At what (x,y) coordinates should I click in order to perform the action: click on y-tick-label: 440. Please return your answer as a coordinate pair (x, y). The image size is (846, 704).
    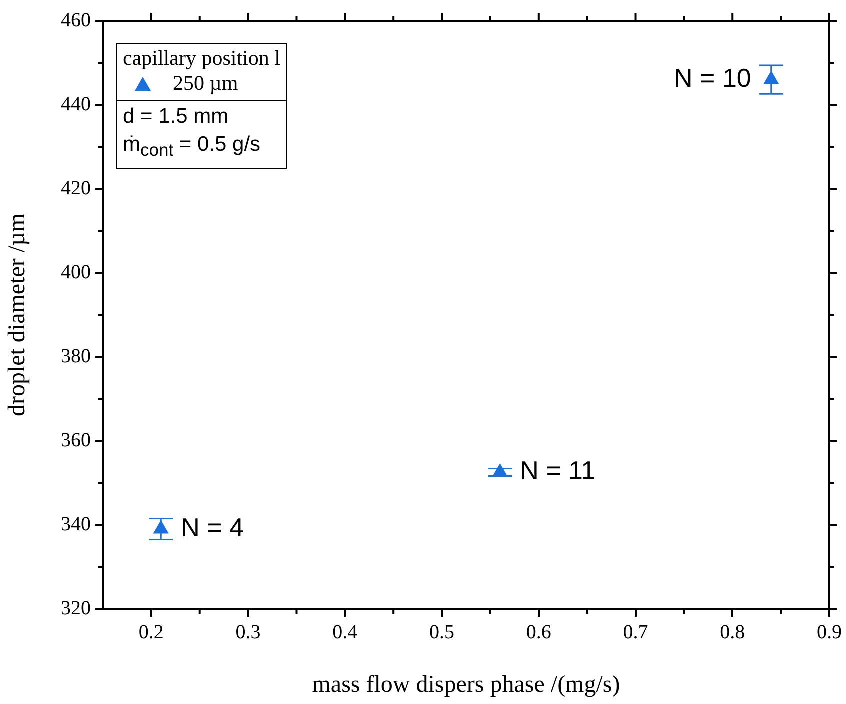
    Looking at the image, I should click on (76, 104).